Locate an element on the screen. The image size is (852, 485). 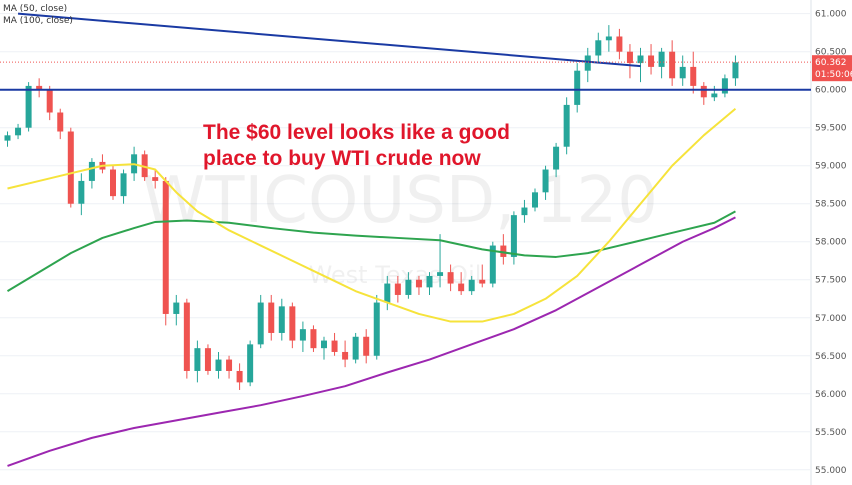
y-tick-label: 58.500 is located at coordinates (831, 205).